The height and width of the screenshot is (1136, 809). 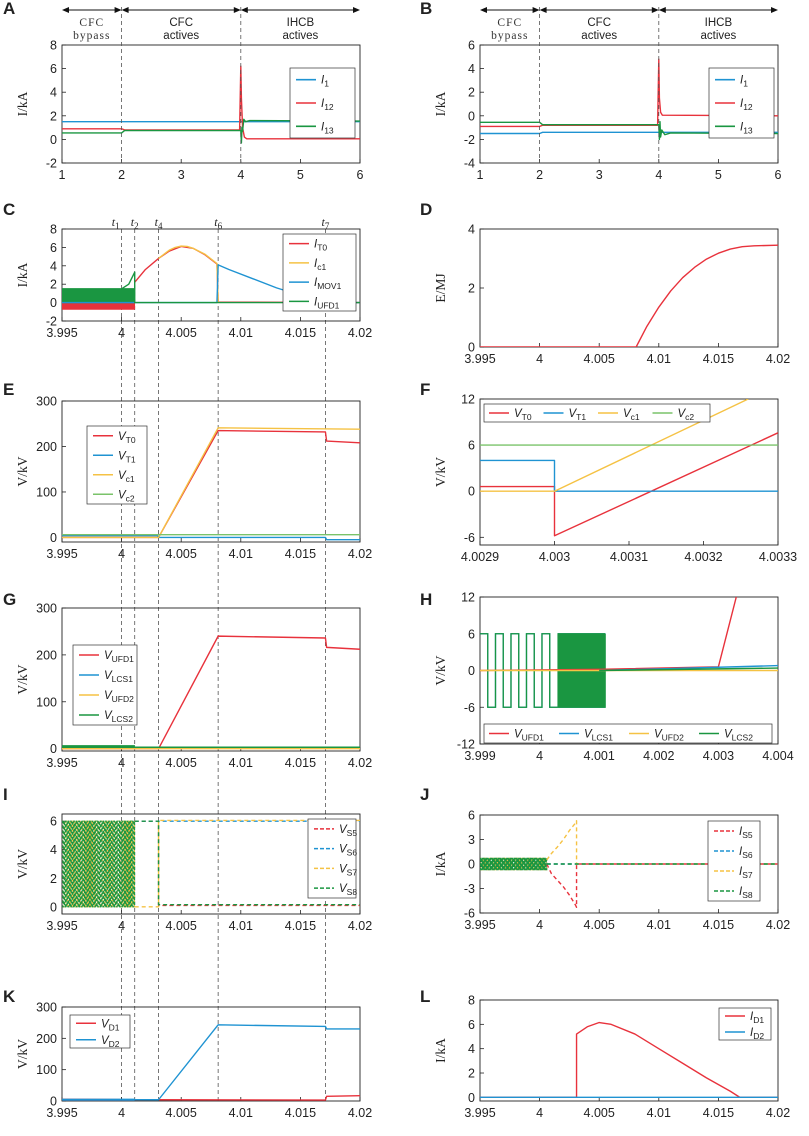 What do you see at coordinates (469, 164) in the screenshot?
I see `y-tick-label: -4` at bounding box center [469, 164].